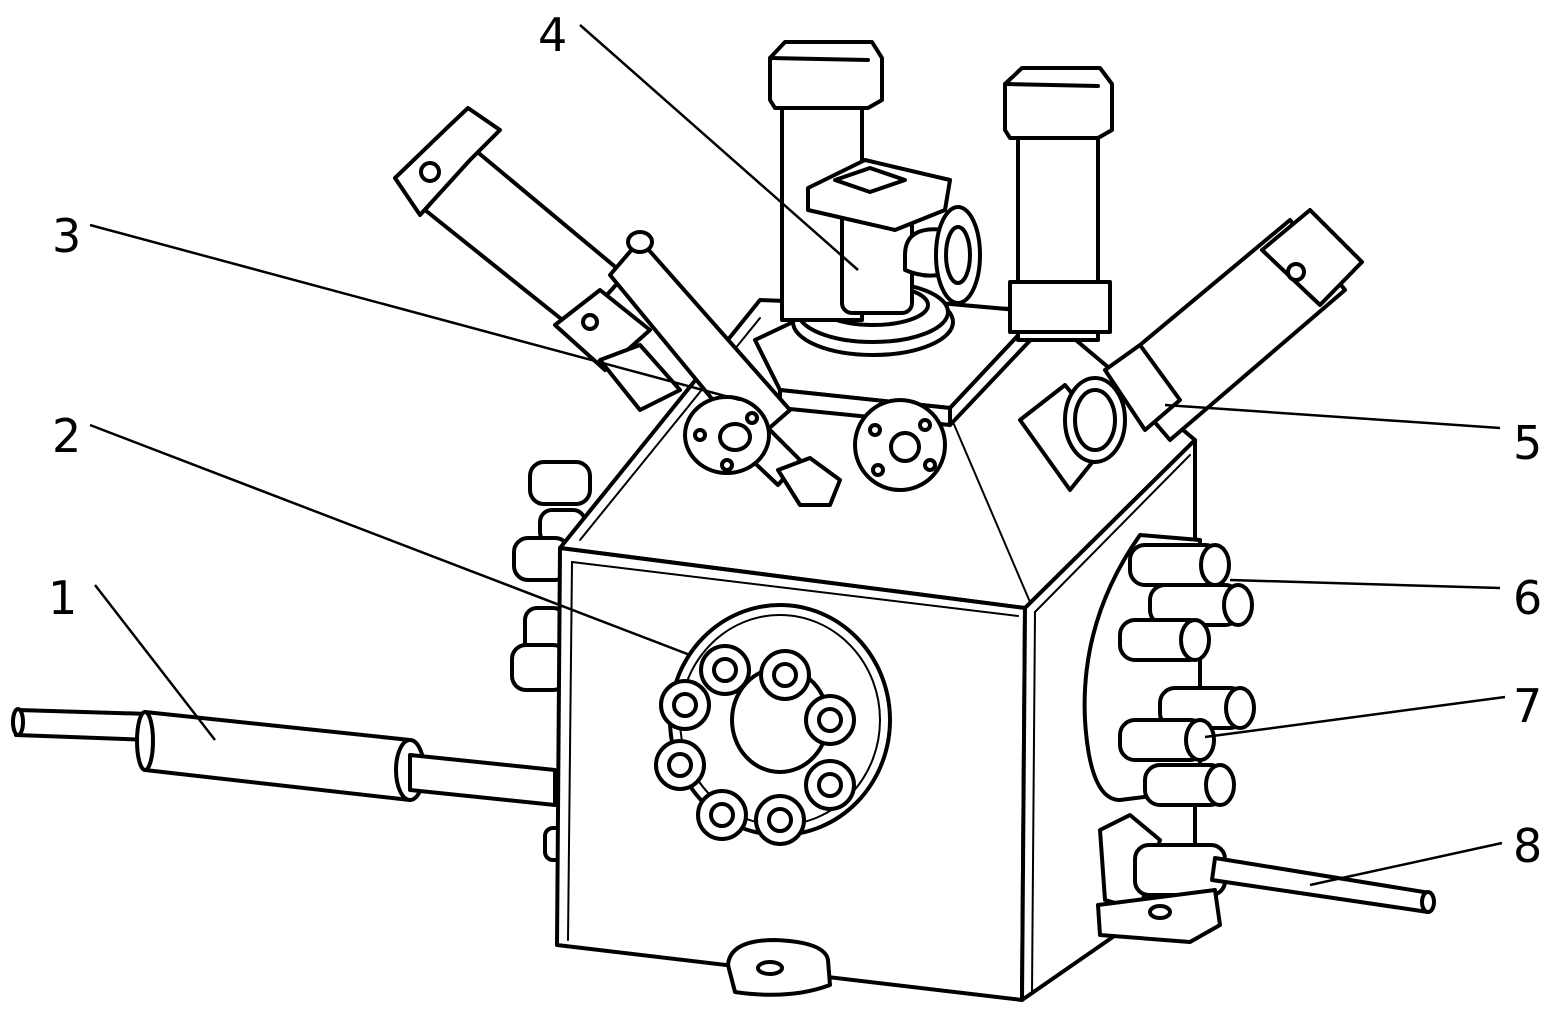  Describe the element at coordinates (1527, 706) in the screenshot. I see `callout-7: 7` at that location.